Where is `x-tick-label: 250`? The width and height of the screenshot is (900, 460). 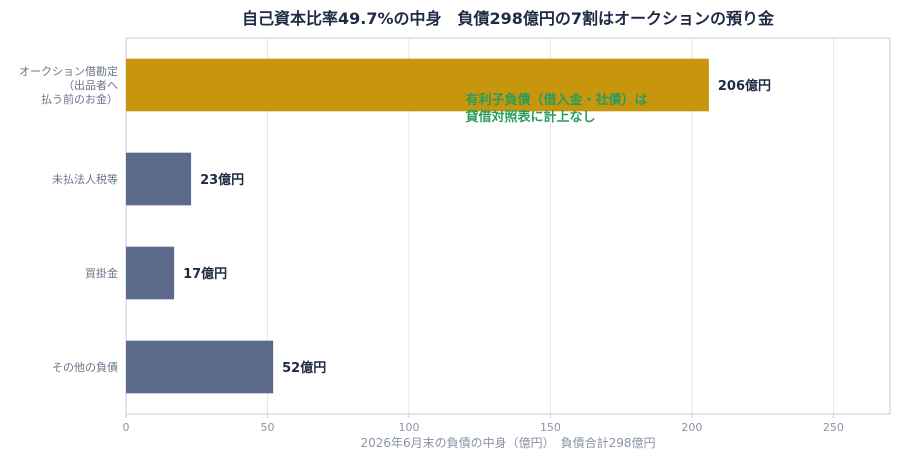
x-tick-label: 250 is located at coordinates (833, 427).